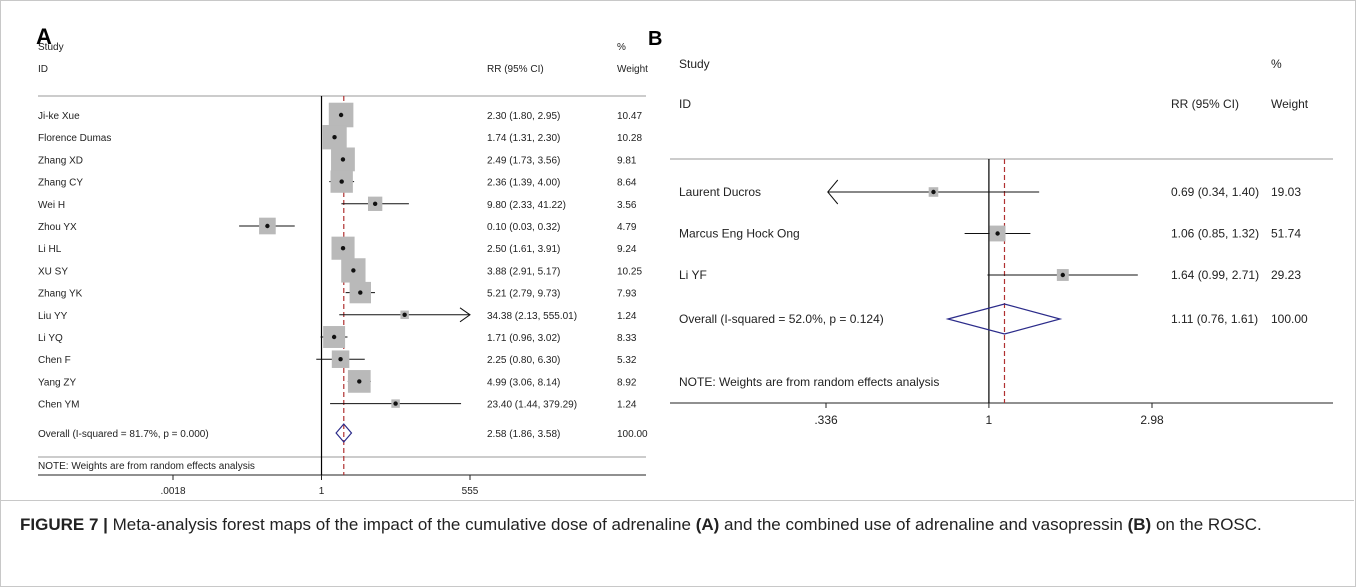 Image resolution: width=1356 pixels, height=587 pixels. Describe the element at coordinates (1152, 420) in the screenshot. I see `x-tick-label: 2.98` at that location.